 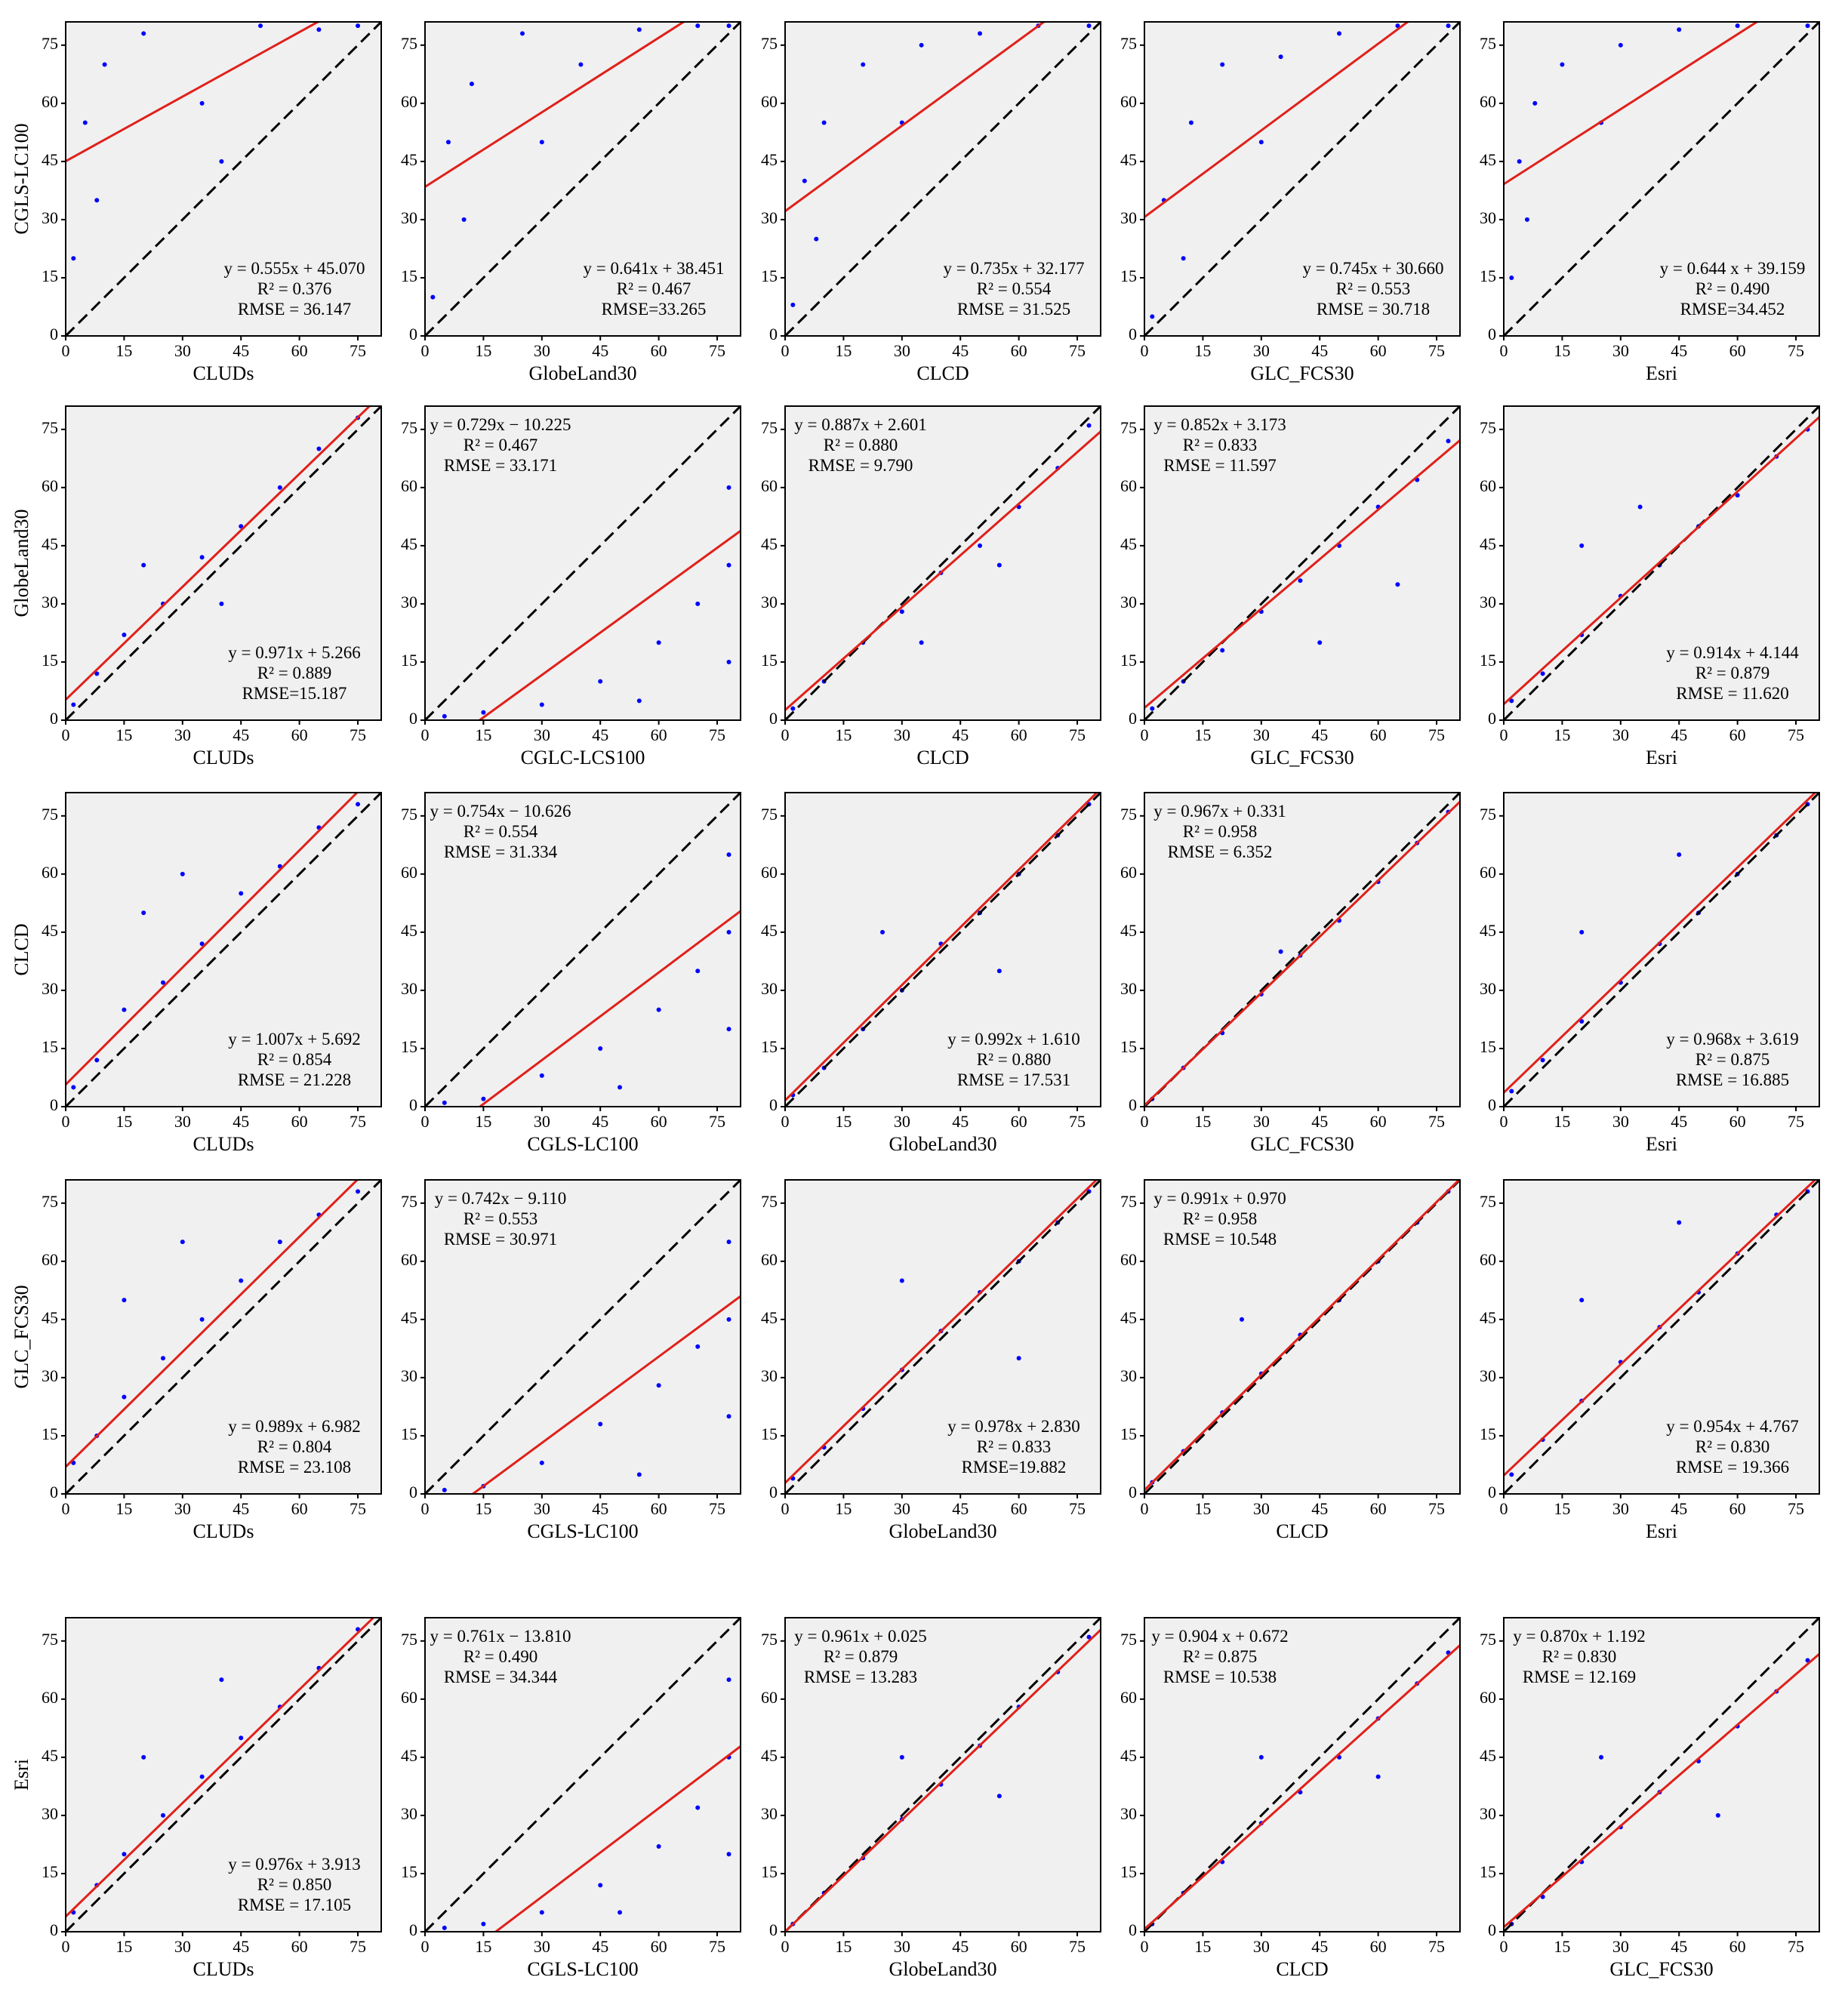 What do you see at coordinates (1661, 757) in the screenshot?
I see `x-axis-label: Esri` at bounding box center [1661, 757].